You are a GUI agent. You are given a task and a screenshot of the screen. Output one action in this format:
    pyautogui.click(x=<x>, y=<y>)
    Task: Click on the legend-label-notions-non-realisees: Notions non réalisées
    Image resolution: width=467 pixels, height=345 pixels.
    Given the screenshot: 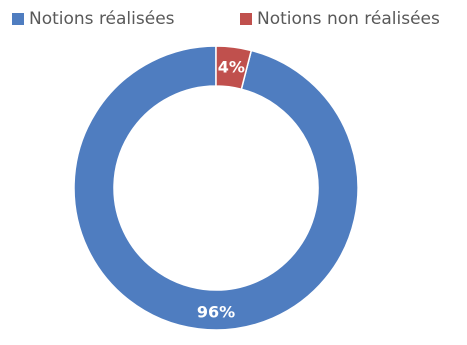 What is the action you would take?
    pyautogui.click(x=348, y=19)
    